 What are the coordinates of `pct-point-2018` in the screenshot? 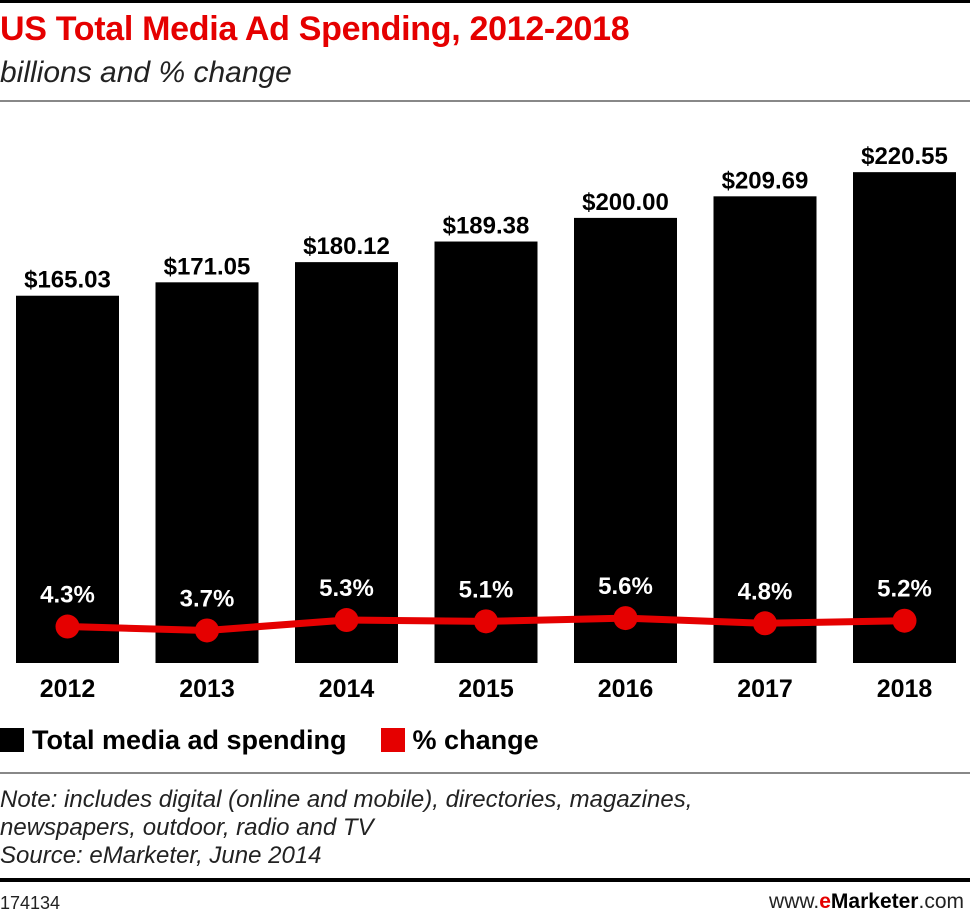 It's located at (904, 620).